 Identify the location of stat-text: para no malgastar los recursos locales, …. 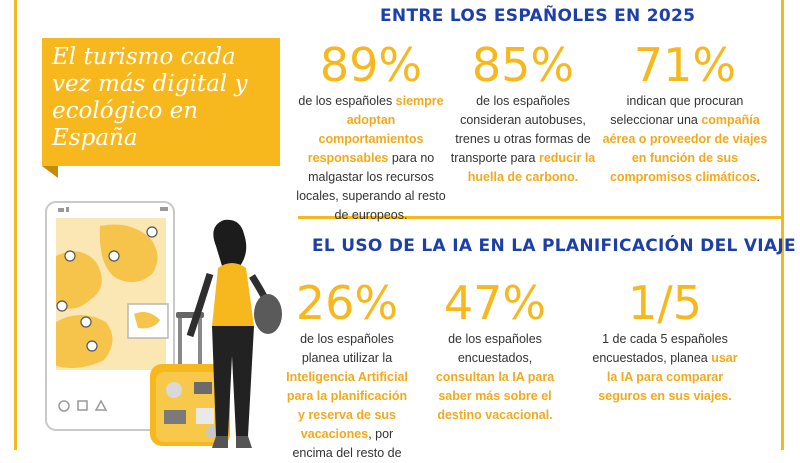
(371, 186).